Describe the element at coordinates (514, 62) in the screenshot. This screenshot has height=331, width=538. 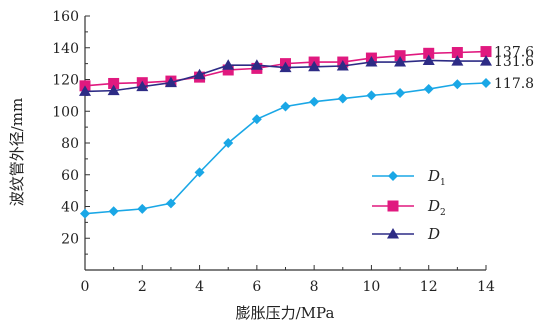
I see `end-value-label: 131.6` at that location.